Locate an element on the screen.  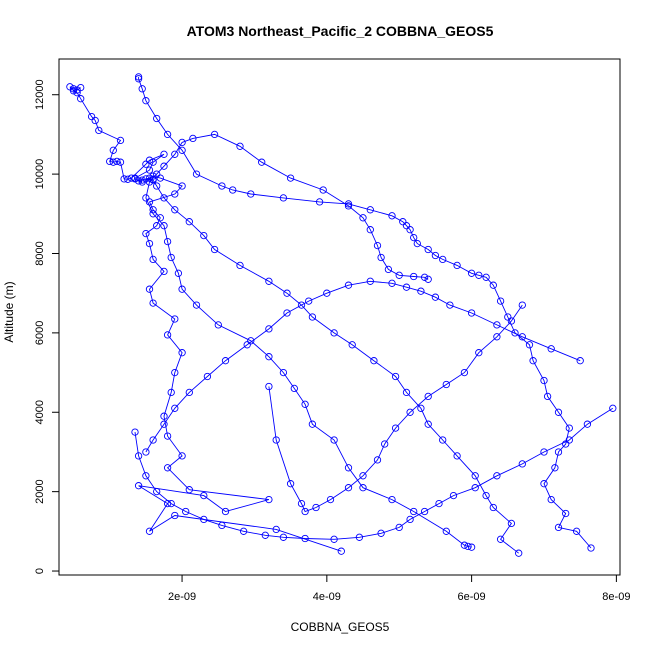
y-tick-label: 0 is located at coordinates (40, 571).